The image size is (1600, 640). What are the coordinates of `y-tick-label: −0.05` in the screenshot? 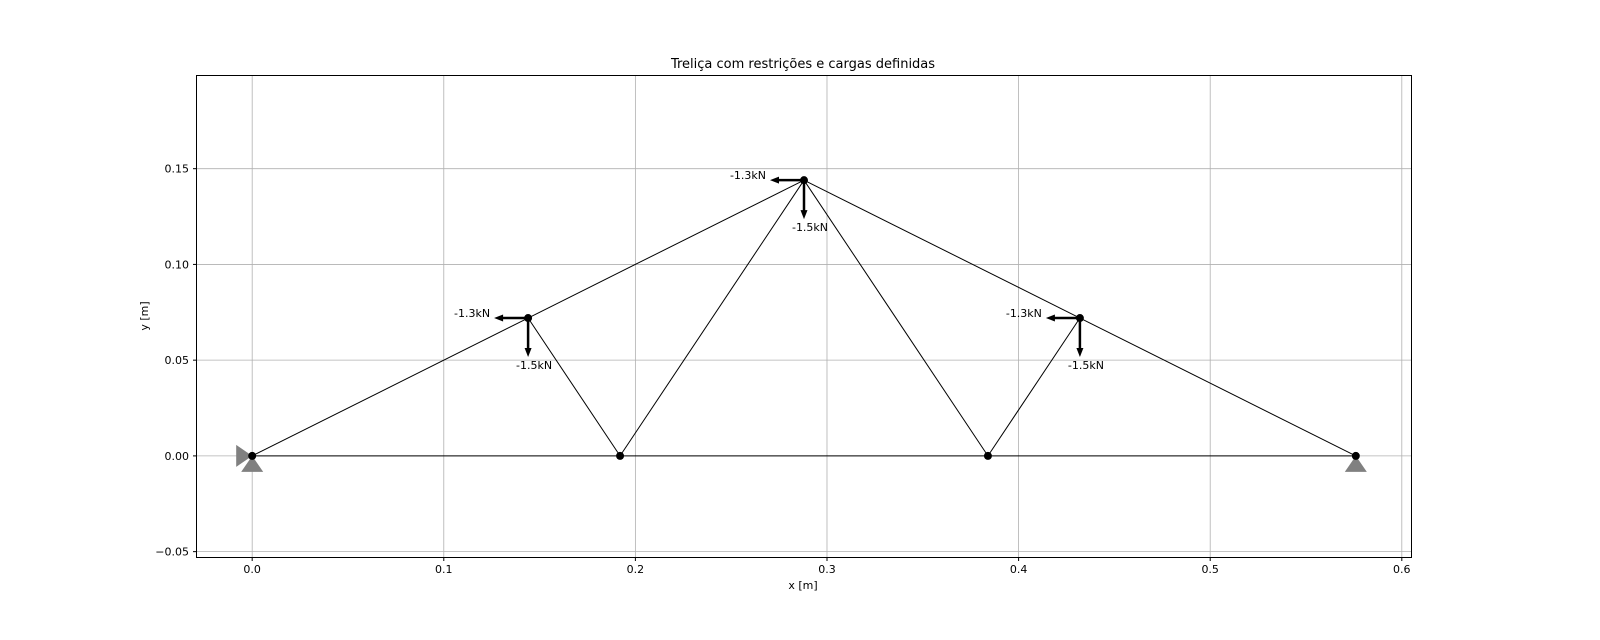 It's located at (172, 552).